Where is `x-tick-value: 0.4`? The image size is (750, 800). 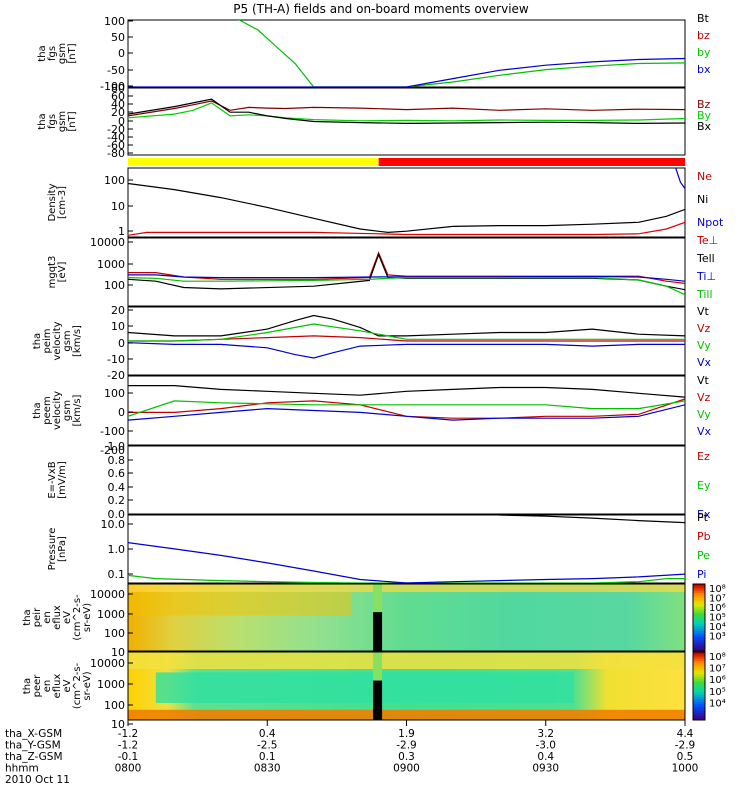 x-tick-value: 0.4 is located at coordinates (267, 734).